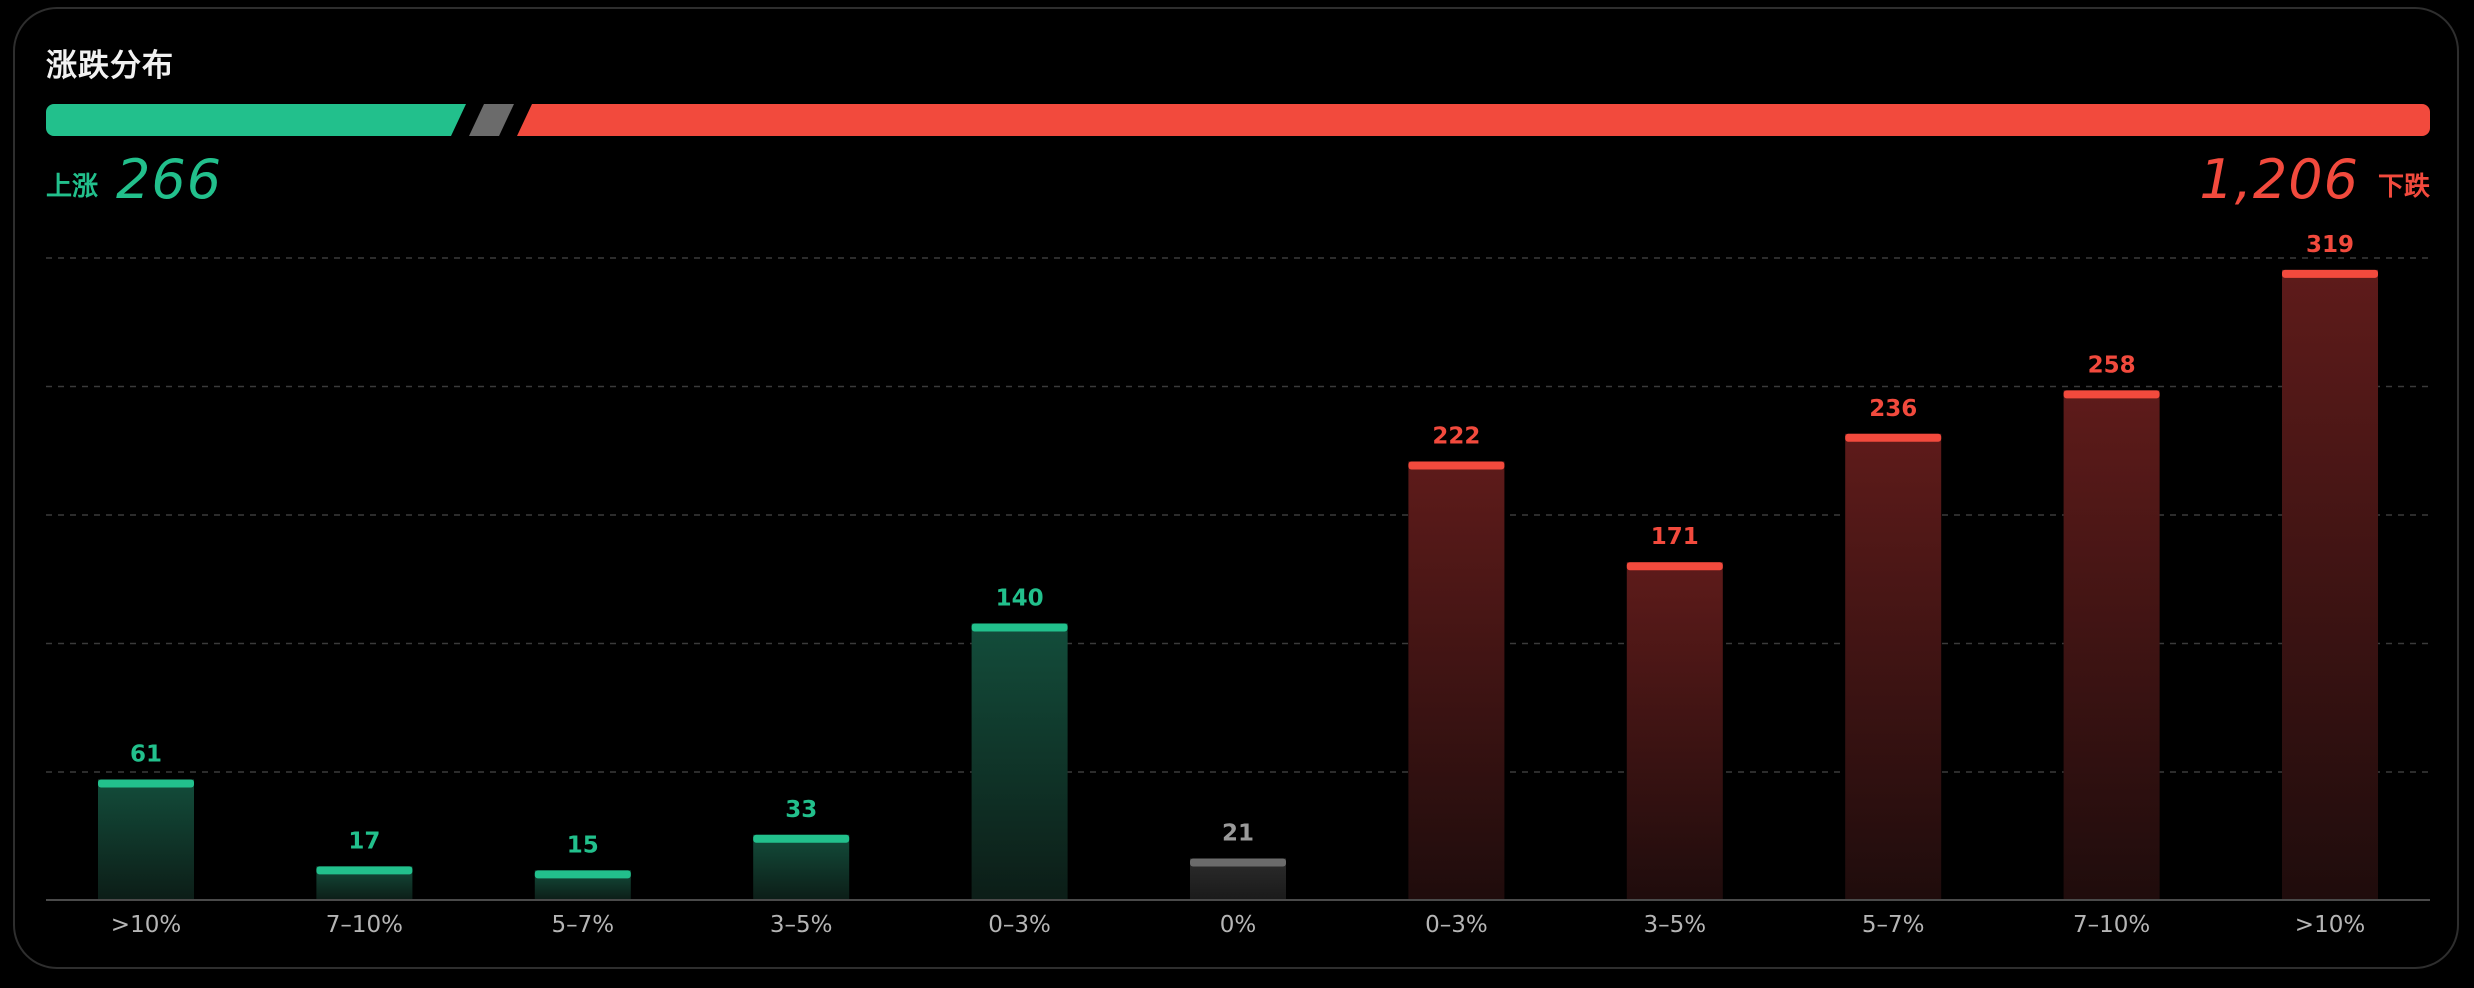 The width and height of the screenshot is (2474, 988). I want to click on ratio-flat-segment, so click(491, 120).